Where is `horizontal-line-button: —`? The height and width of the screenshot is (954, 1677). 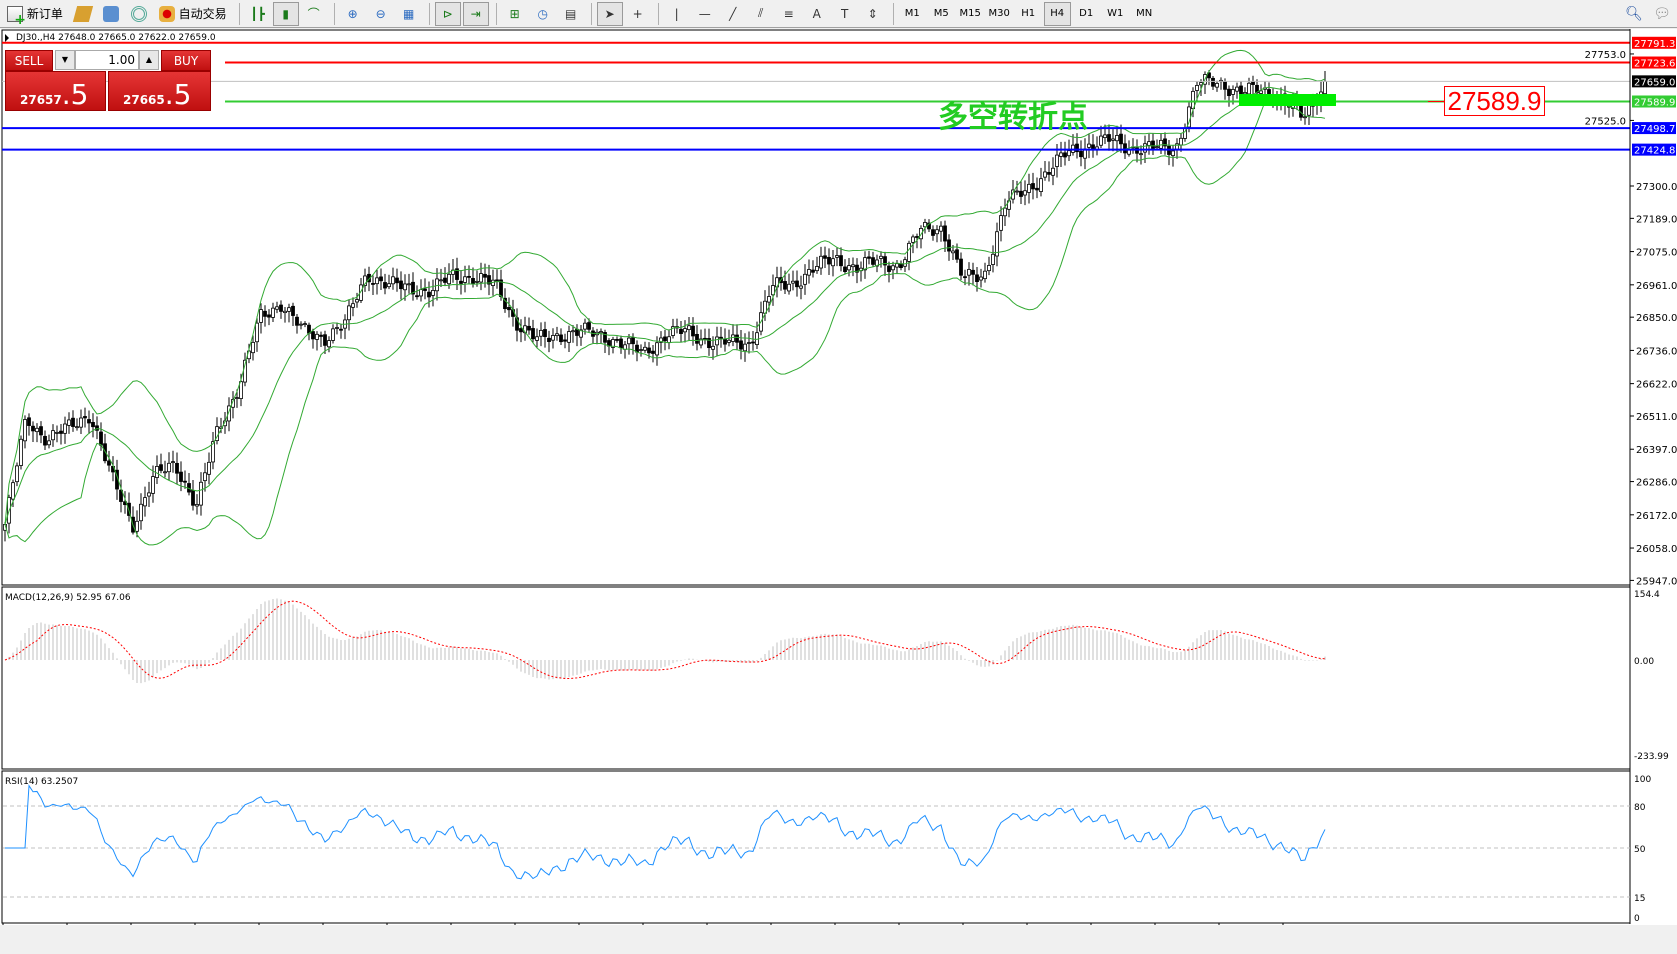 horizontal-line-button: — is located at coordinates (705, 14).